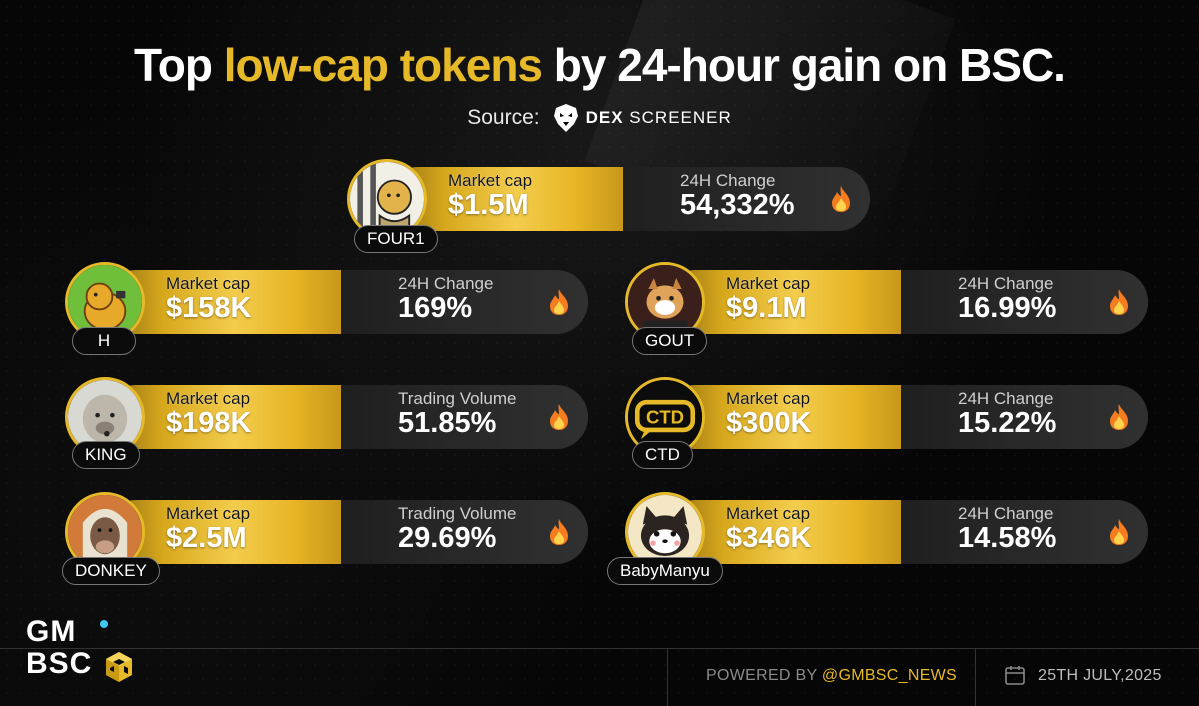 Image resolution: width=1199 pixels, height=706 pixels. I want to click on token-card-gout: Market cap $9.1M 24H Change 16.99%, so click(906, 302).